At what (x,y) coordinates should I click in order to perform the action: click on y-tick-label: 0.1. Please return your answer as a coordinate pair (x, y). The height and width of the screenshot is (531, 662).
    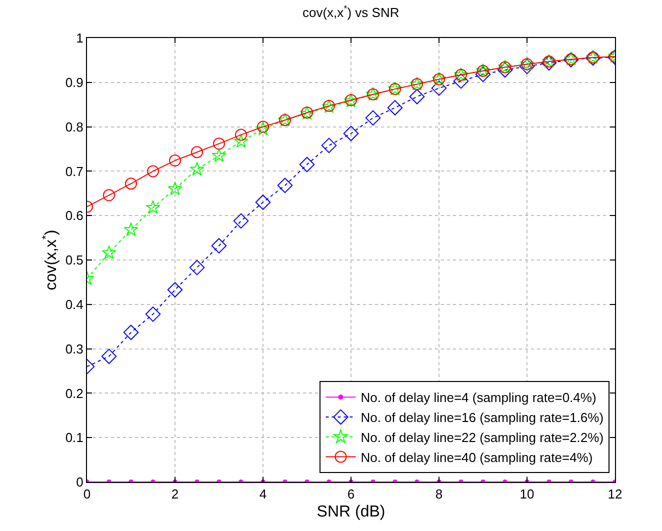
    Looking at the image, I should click on (74, 438).